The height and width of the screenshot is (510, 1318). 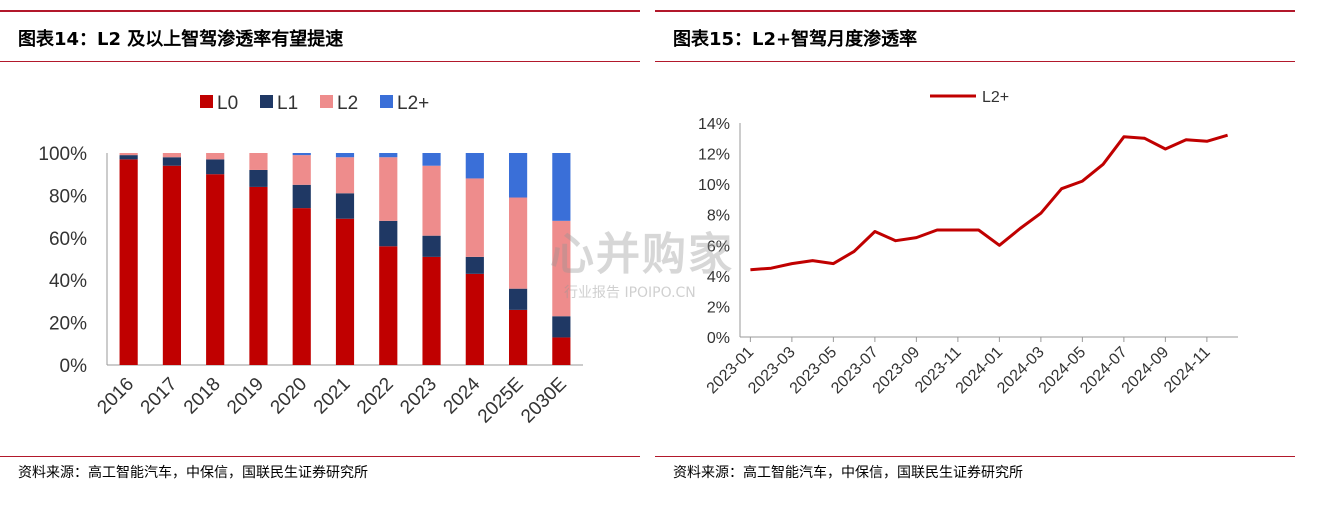 What do you see at coordinates (1187, 370) in the screenshot?
I see `x-tick-label: 2024-11` at bounding box center [1187, 370].